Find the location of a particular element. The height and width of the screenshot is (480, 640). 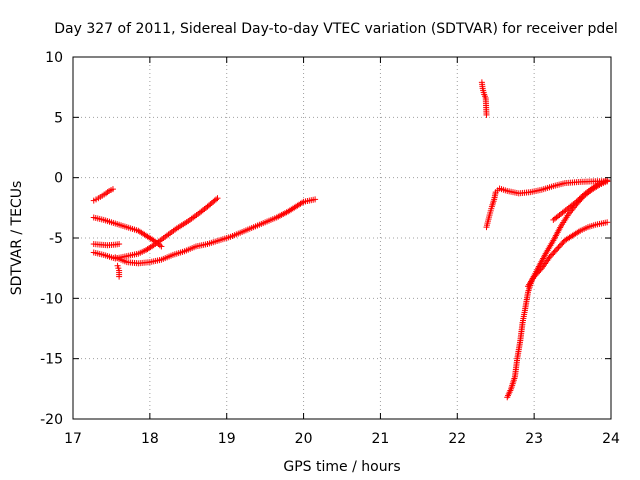

y-tick-label: -20 is located at coordinates (51, 420).